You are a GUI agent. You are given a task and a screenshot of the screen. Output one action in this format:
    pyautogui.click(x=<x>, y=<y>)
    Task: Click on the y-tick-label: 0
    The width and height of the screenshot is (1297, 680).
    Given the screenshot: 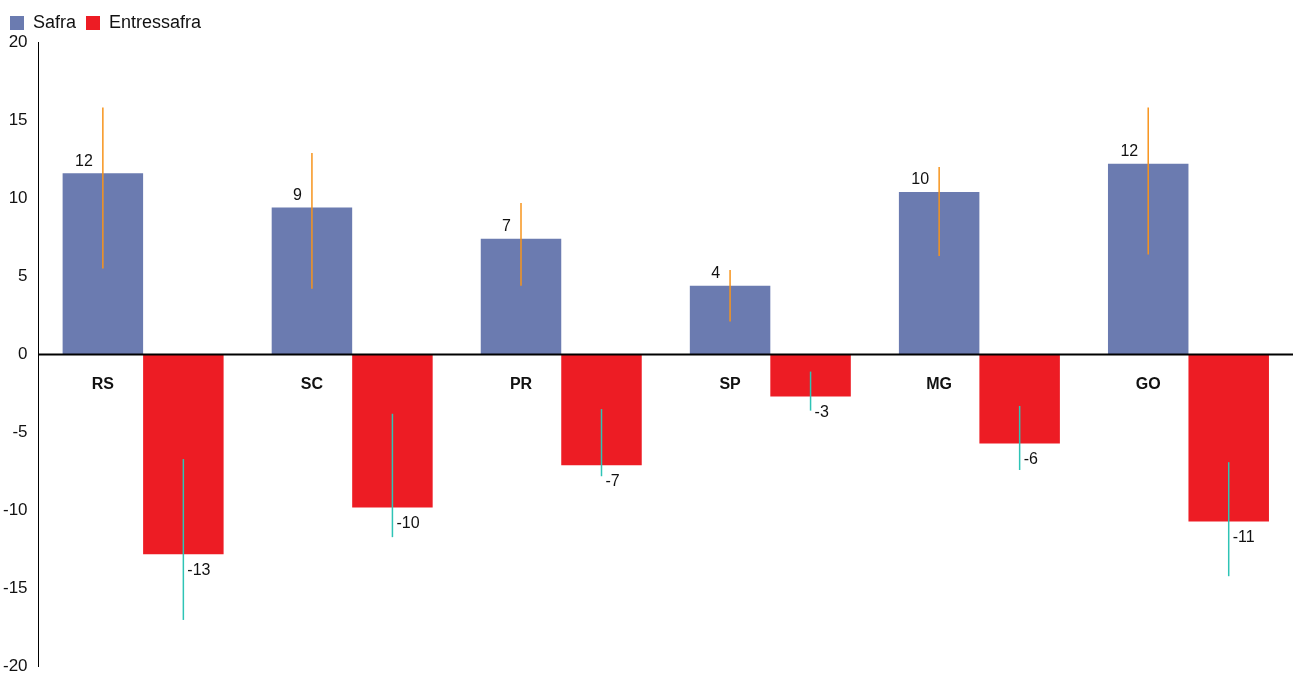 What is the action you would take?
    pyautogui.click(x=23, y=354)
    